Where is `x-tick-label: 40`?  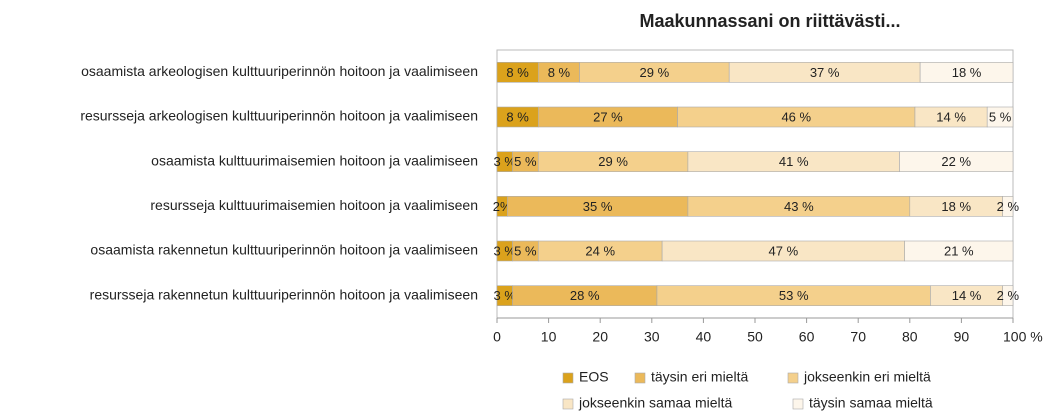
x-tick-label: 40 is located at coordinates (704, 337).